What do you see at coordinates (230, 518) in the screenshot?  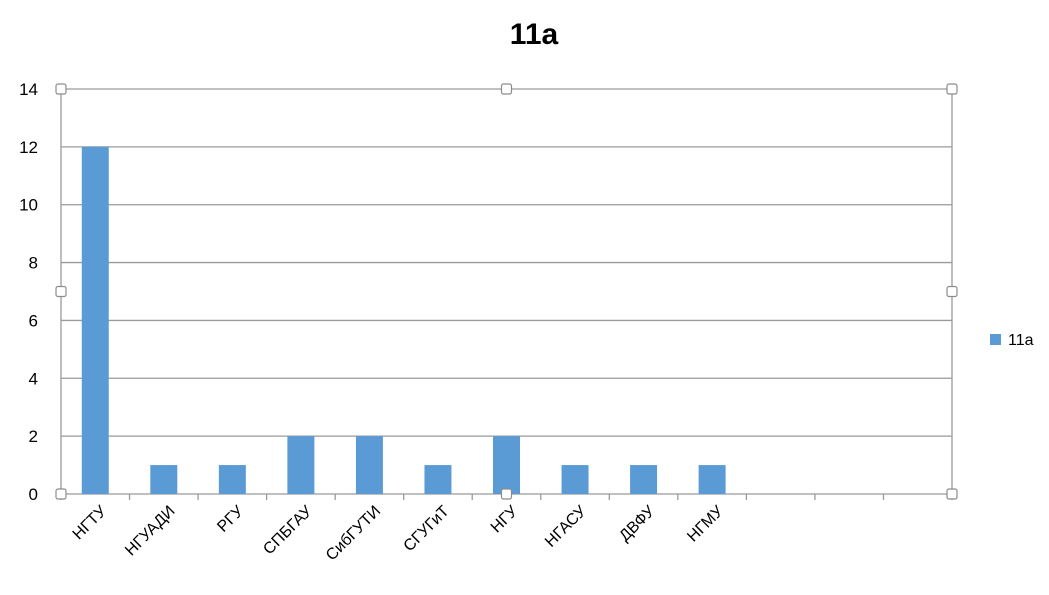 I see `x-tick-label: РГУ` at bounding box center [230, 518].